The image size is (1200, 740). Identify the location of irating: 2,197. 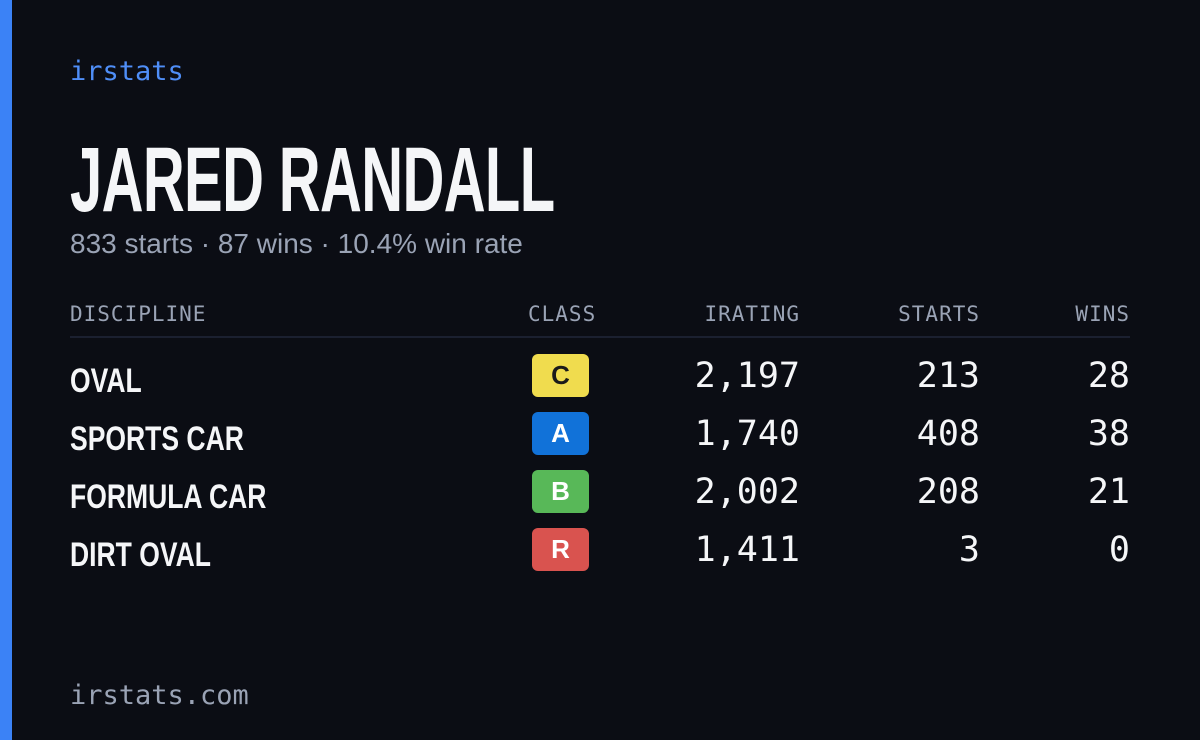
(747, 376).